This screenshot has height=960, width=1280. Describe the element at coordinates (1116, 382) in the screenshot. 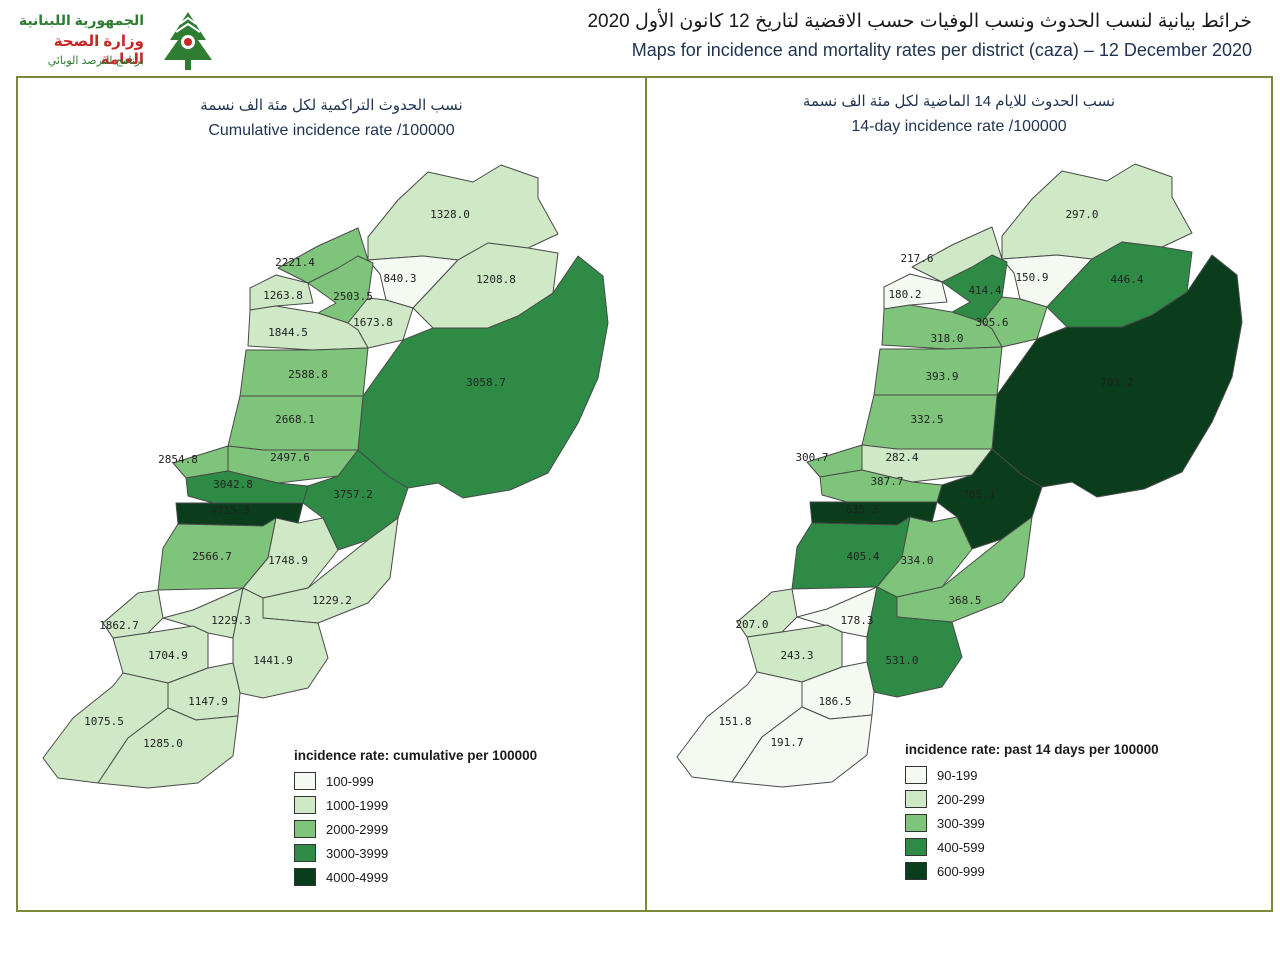

I see `district-value-label: 701.2` at that location.